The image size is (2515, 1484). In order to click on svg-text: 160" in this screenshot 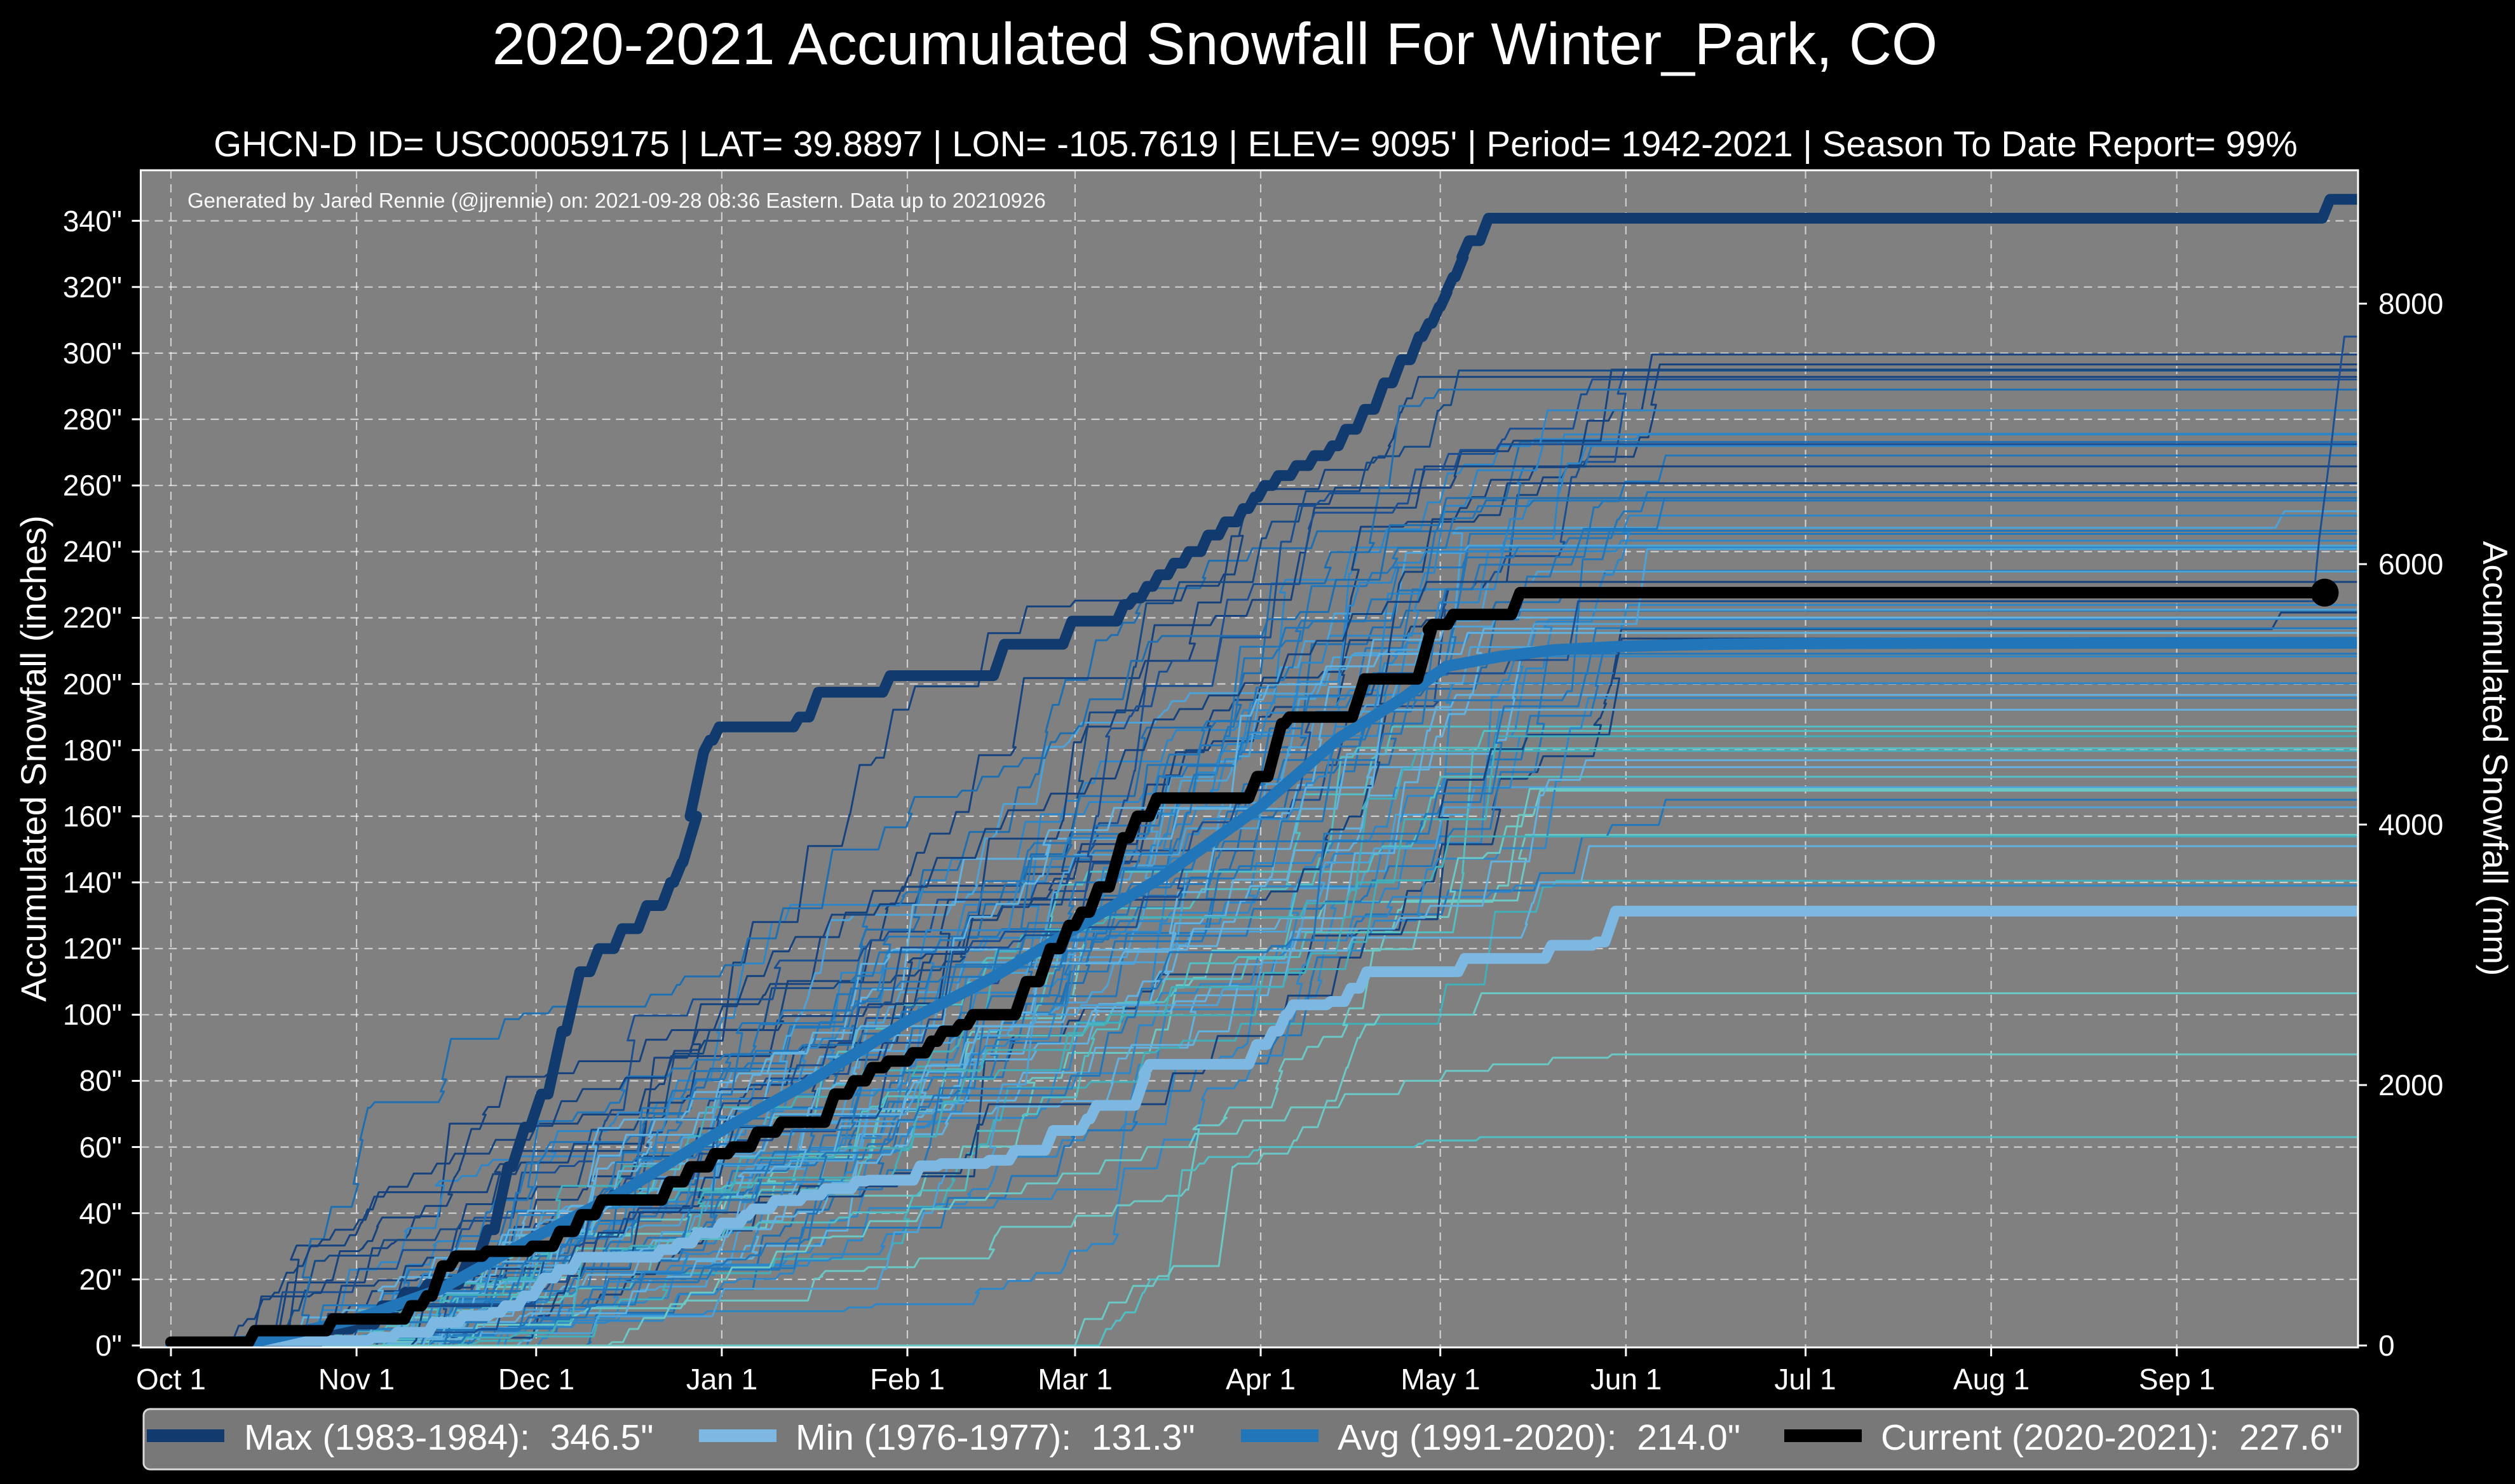, I will do `click(93, 816)`.